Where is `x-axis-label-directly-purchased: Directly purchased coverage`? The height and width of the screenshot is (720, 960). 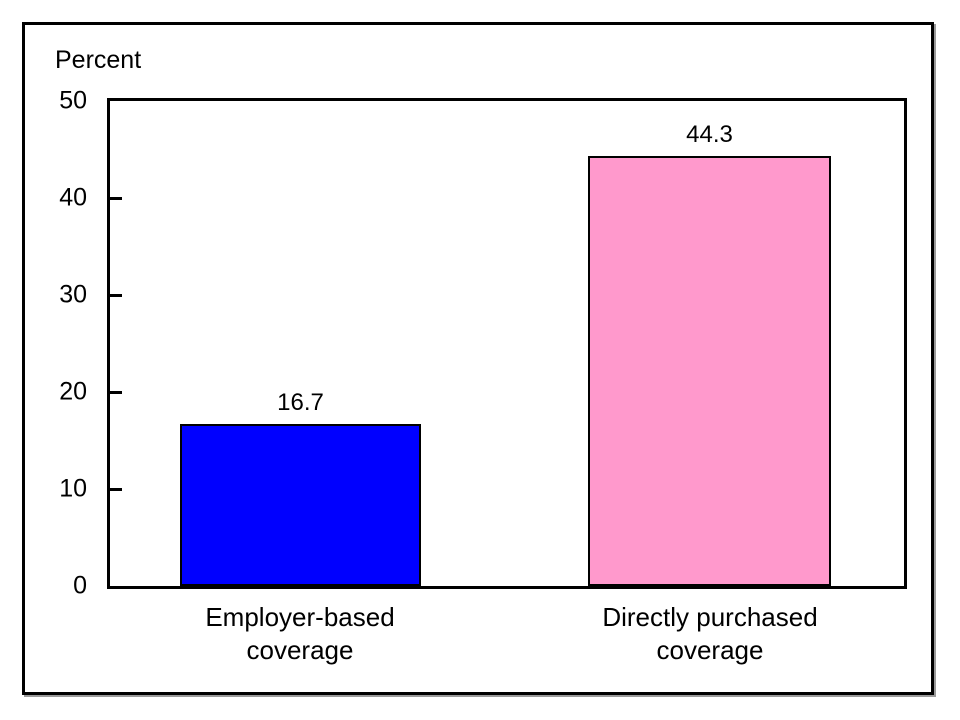 x-axis-label-directly-purchased: Directly purchased coverage is located at coordinates (710, 633).